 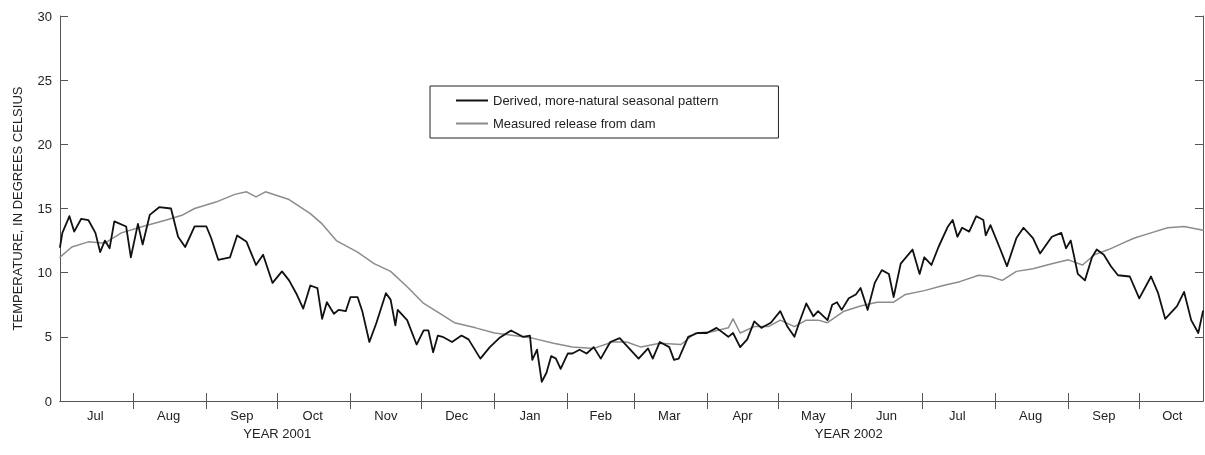 I want to click on y-tick-label: 15, so click(x=44, y=208).